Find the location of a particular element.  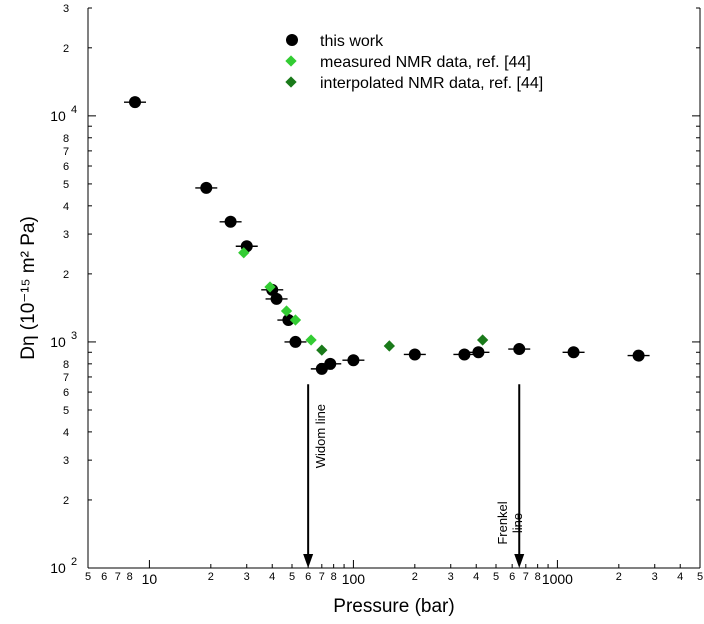

annotation-label: line is located at coordinates (517, 523).